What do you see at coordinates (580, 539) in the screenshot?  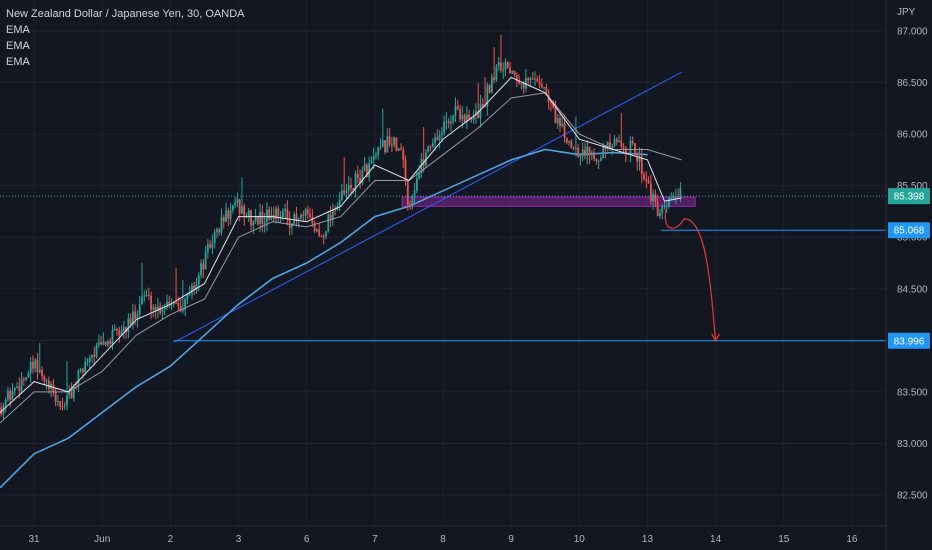 I see `time-tick-label: 10` at bounding box center [580, 539].